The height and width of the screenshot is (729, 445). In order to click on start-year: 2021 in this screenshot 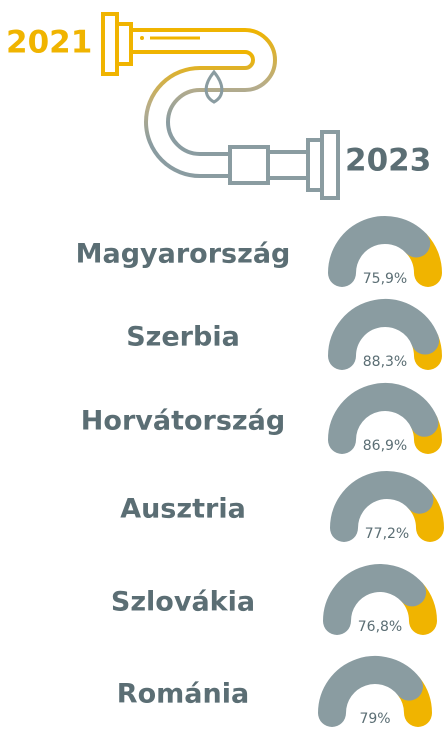, I will do `click(49, 43)`.